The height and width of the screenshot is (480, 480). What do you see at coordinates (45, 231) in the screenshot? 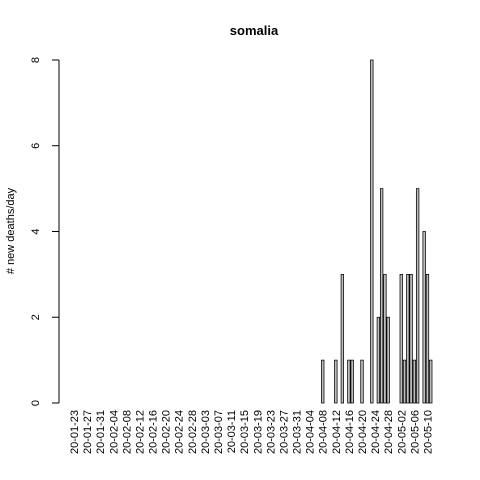
I see `y-axis: 0 2 4 6 8` at bounding box center [45, 231].